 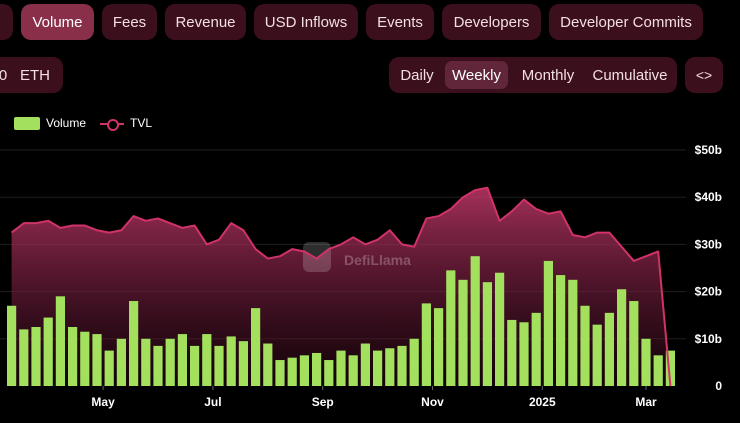 I want to click on tab-usd-inflows: USD Inflows, so click(x=306, y=22).